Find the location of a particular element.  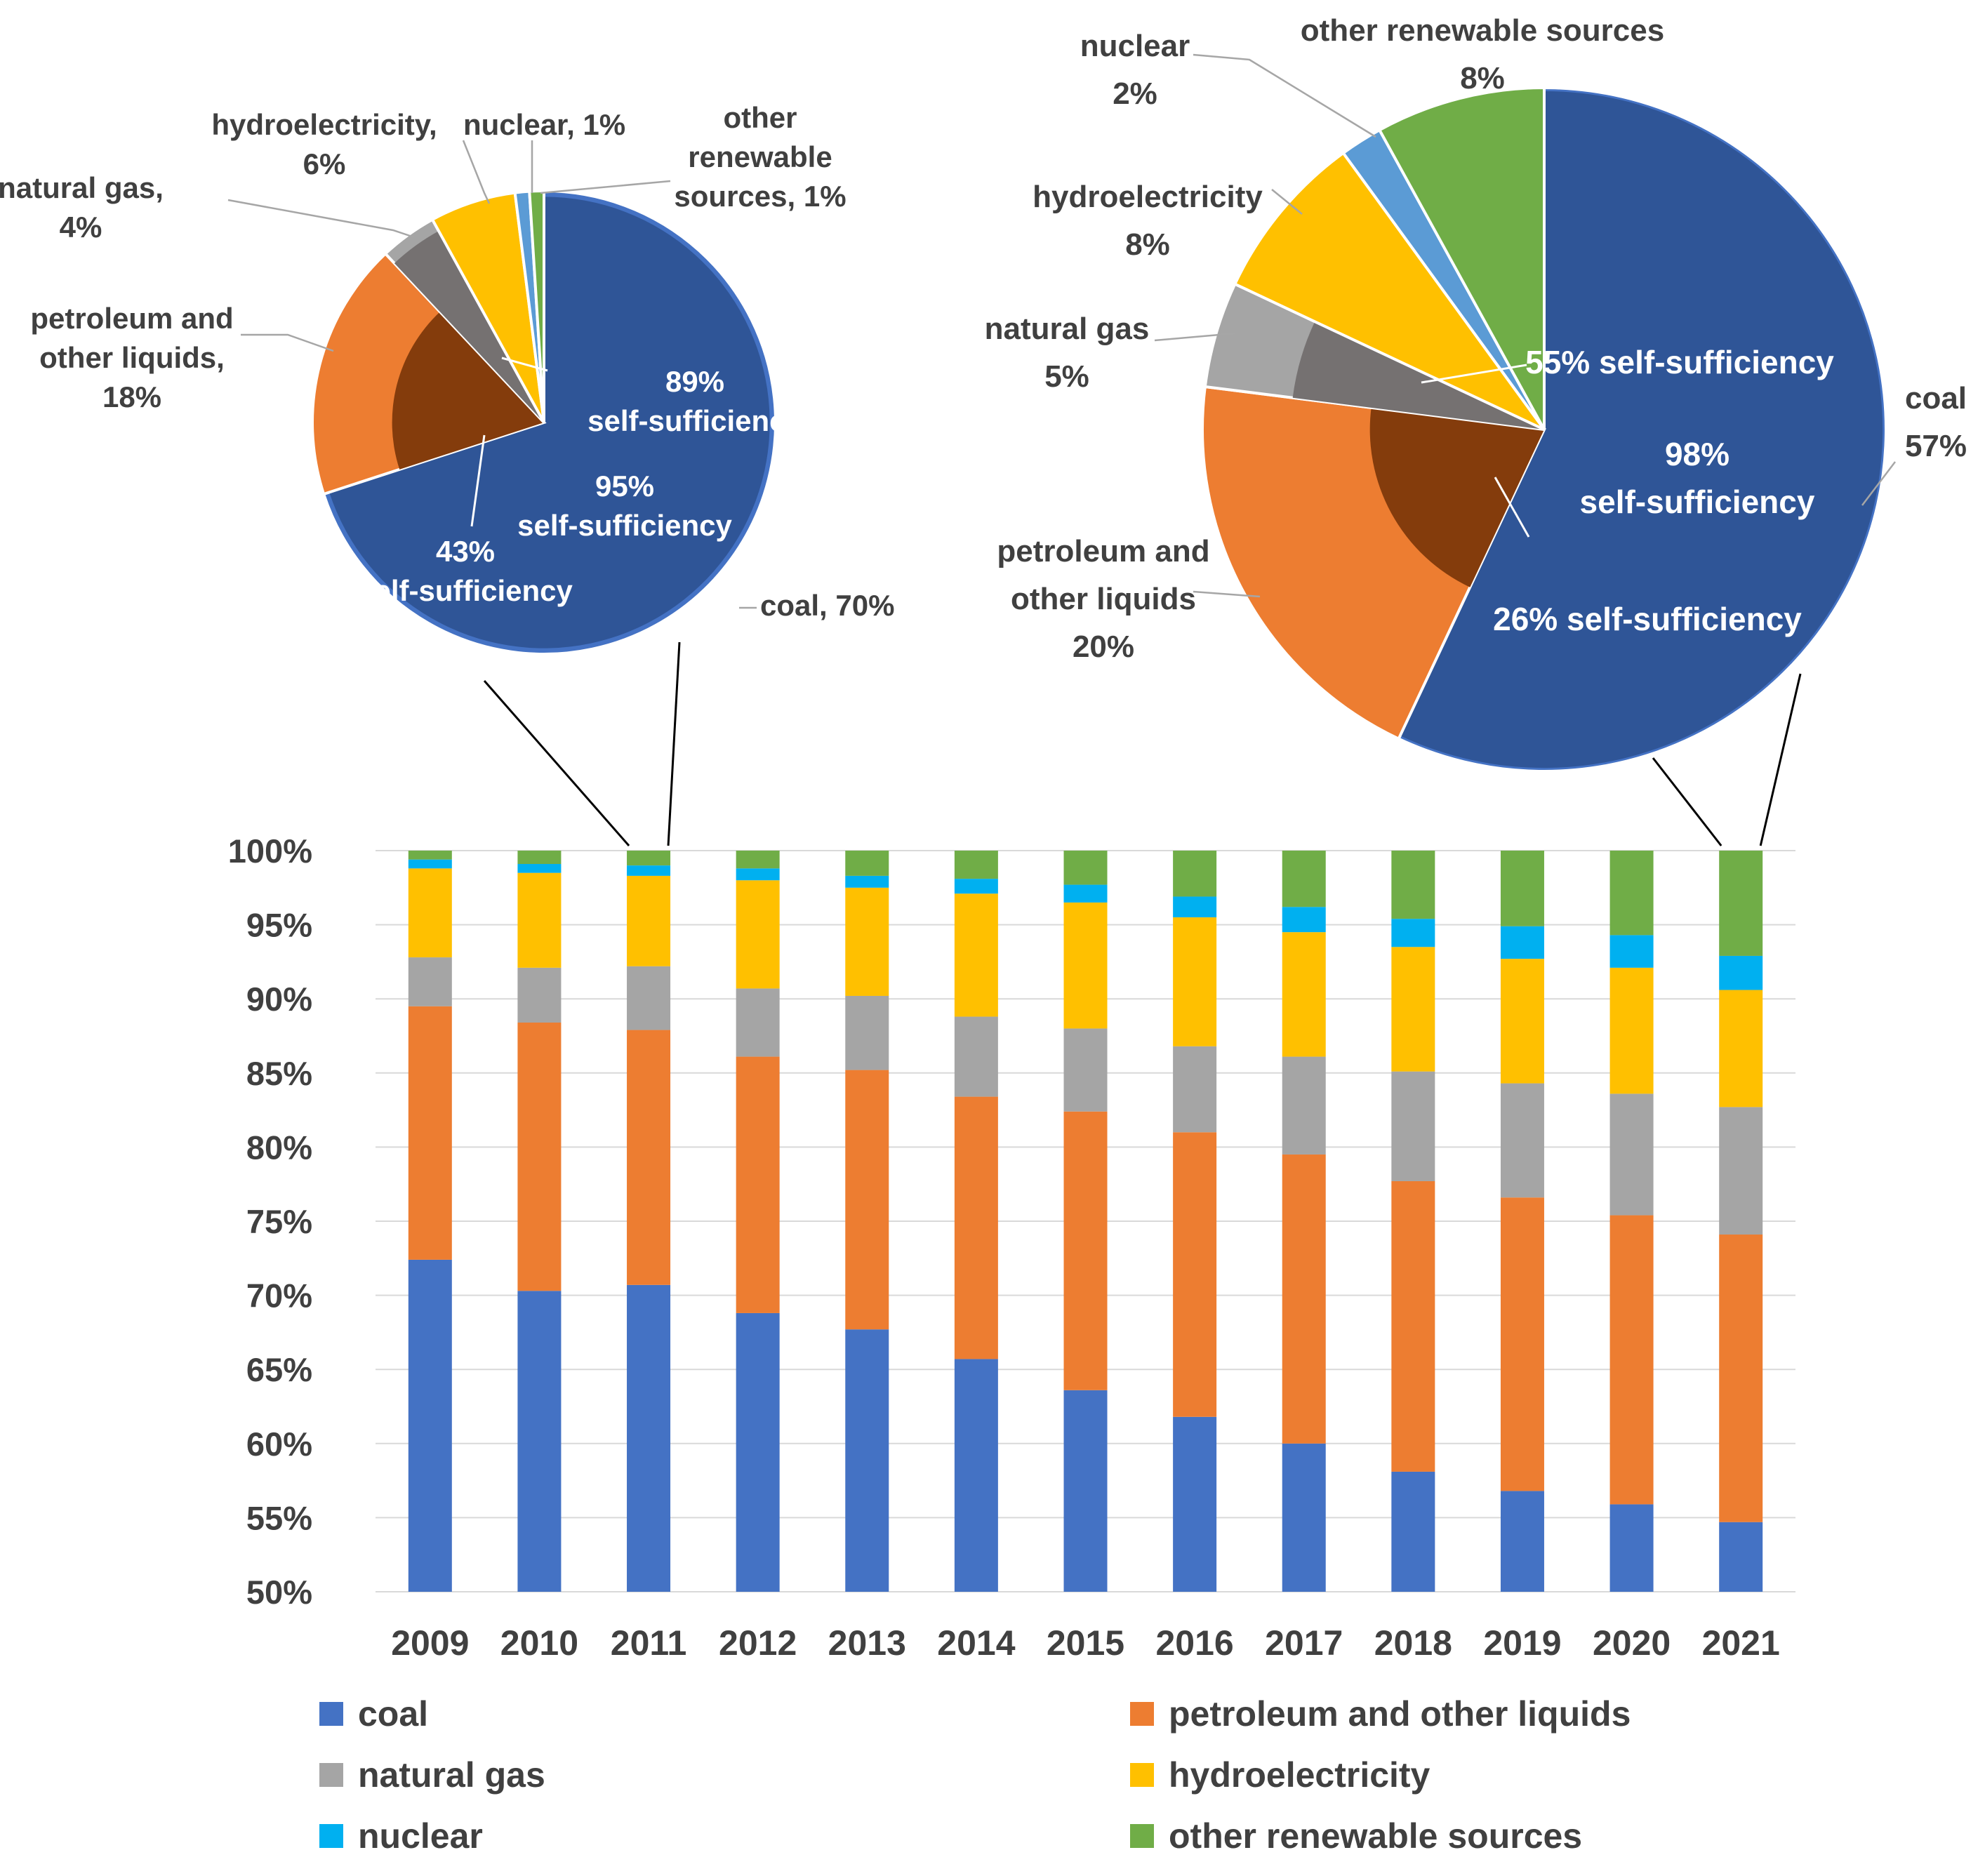

leader-nuclear is located at coordinates (1284, 95).